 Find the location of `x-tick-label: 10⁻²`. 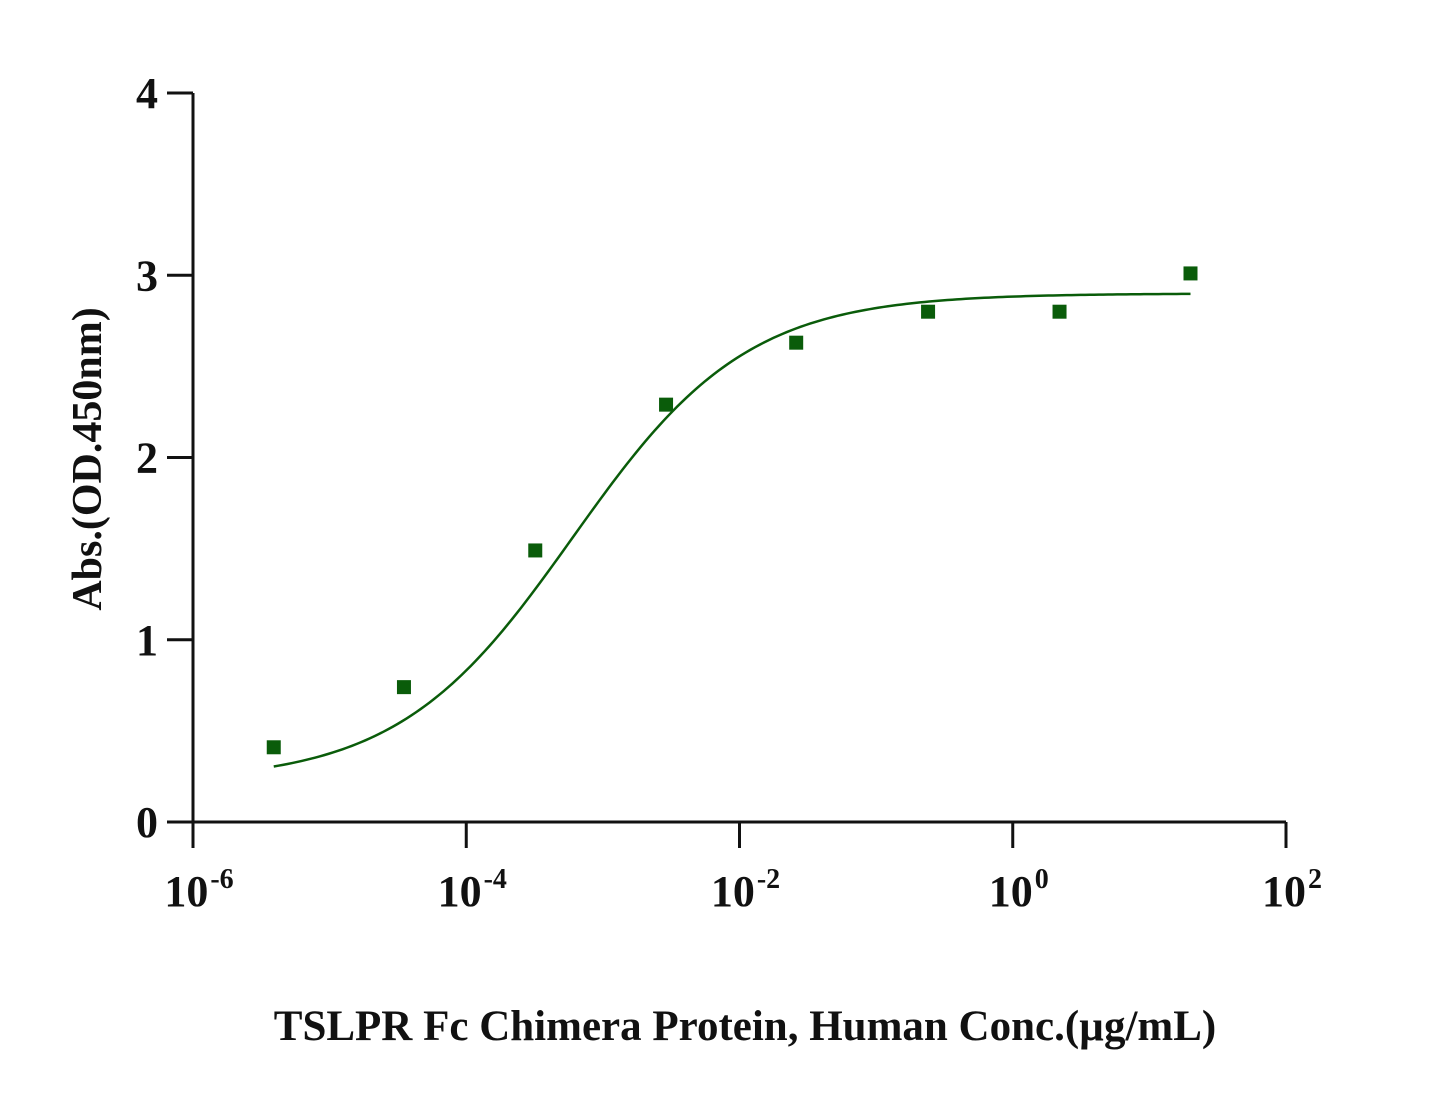

x-tick-label: 10⁻² is located at coordinates (745, 890).